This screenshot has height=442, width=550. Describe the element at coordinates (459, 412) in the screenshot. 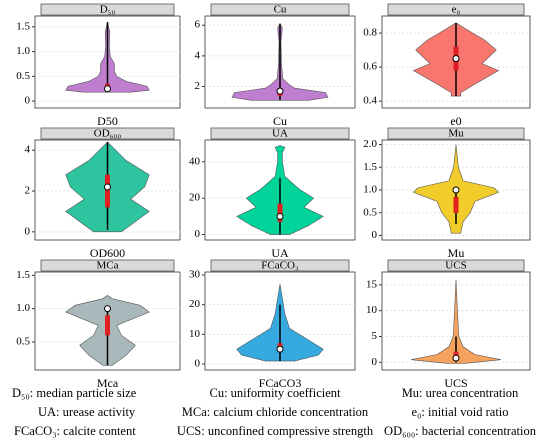

I see `footnote: e₀: initial void ratio` at that location.